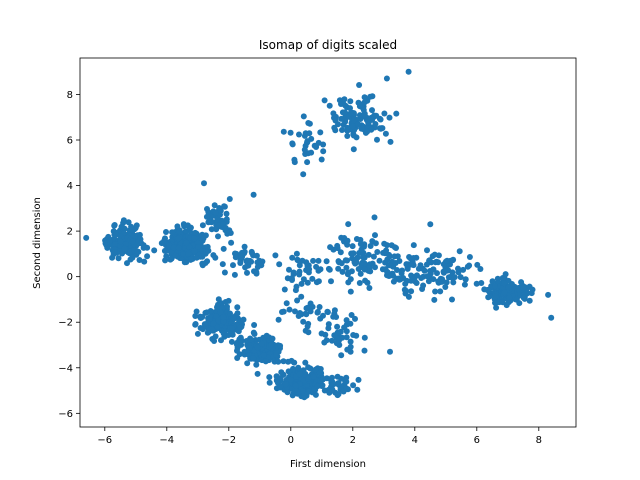 Image resolution: width=640 pixels, height=480 pixels. Describe the element at coordinates (539, 440) in the screenshot. I see `x-tick-label: 8` at that location.